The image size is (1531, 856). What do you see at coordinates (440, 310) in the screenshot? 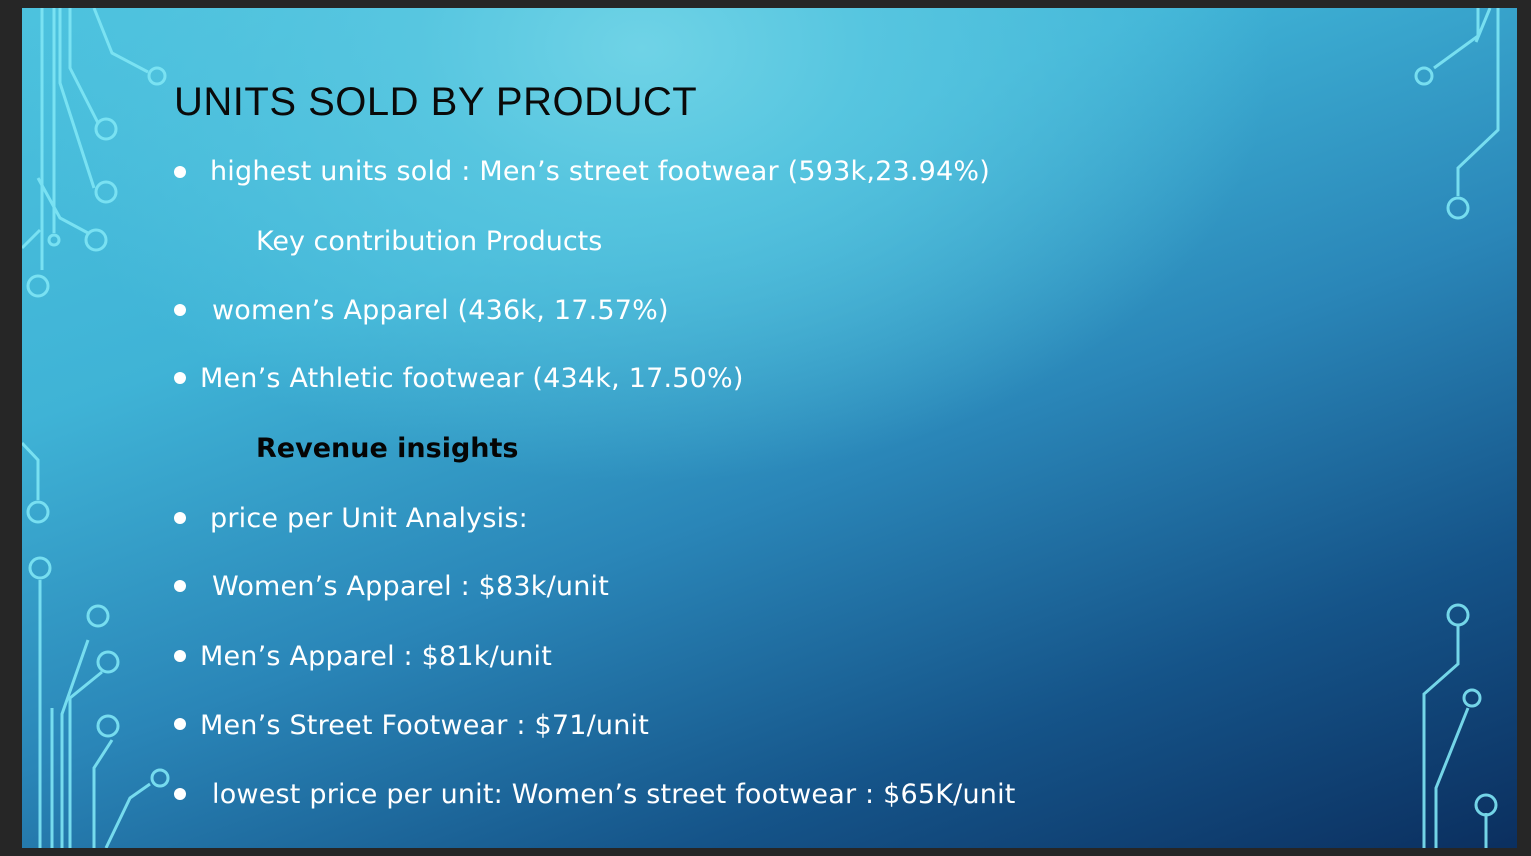
I see `bullet-item: women’s Apparel (436k, 17.57%)` at bounding box center [440, 310].